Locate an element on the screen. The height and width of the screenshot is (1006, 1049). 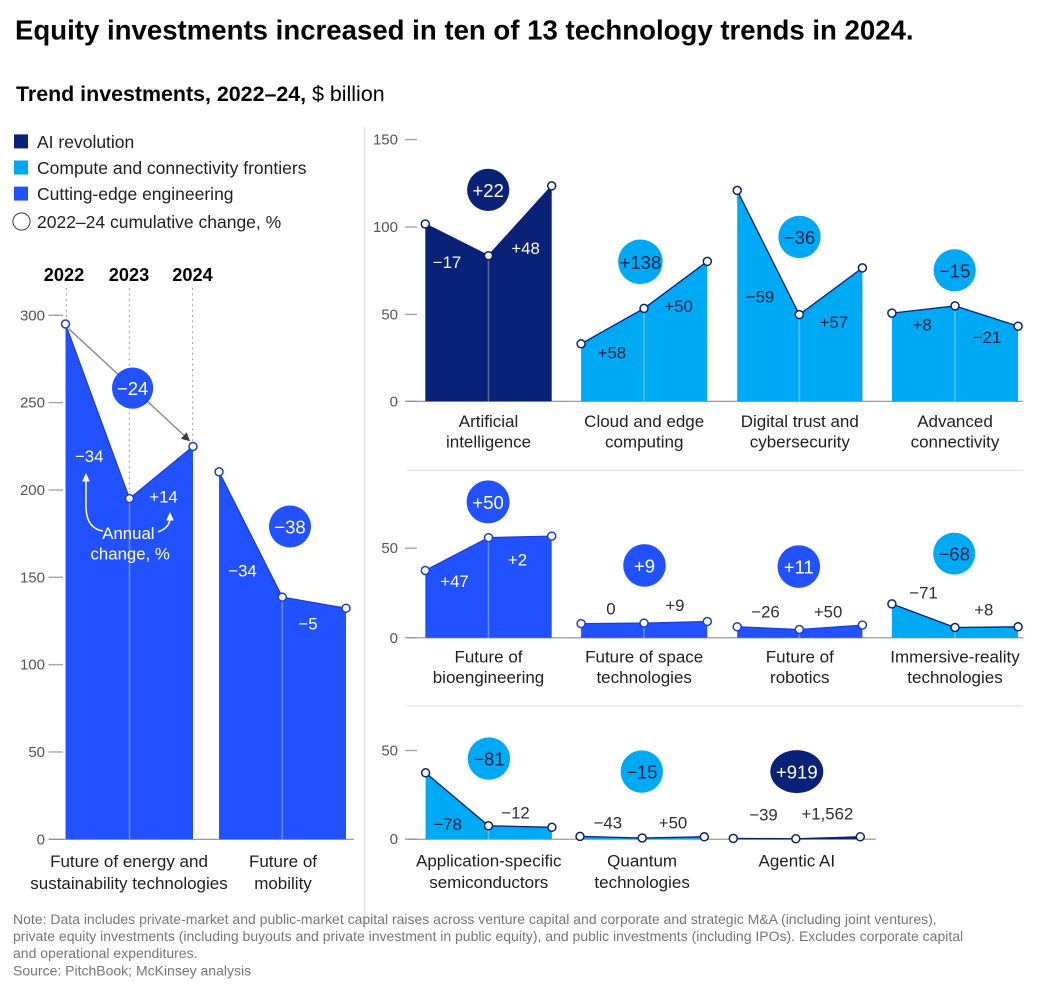
svg-text: +48 is located at coordinates (525, 248).